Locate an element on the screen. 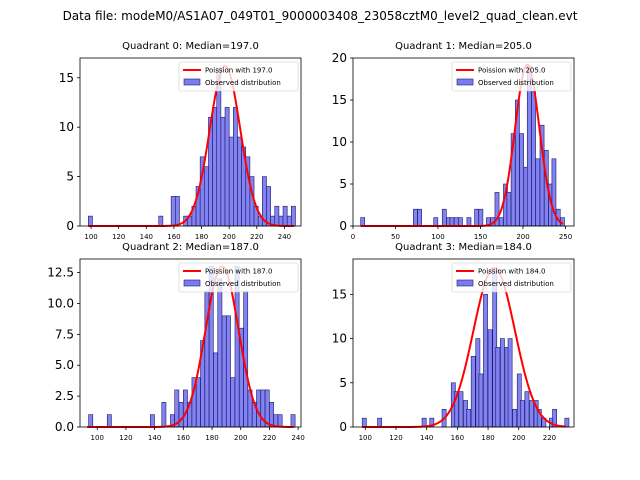 The height and width of the screenshot is (480, 640). x-tick-label: 100 is located at coordinates (97, 438).